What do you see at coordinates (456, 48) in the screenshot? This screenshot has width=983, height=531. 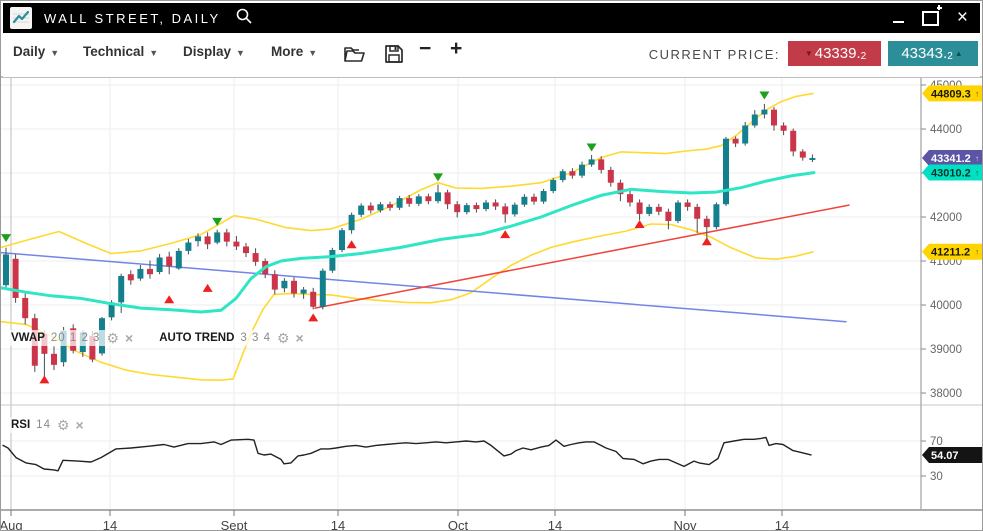 I see `zoom-in-button: +` at bounding box center [456, 48].